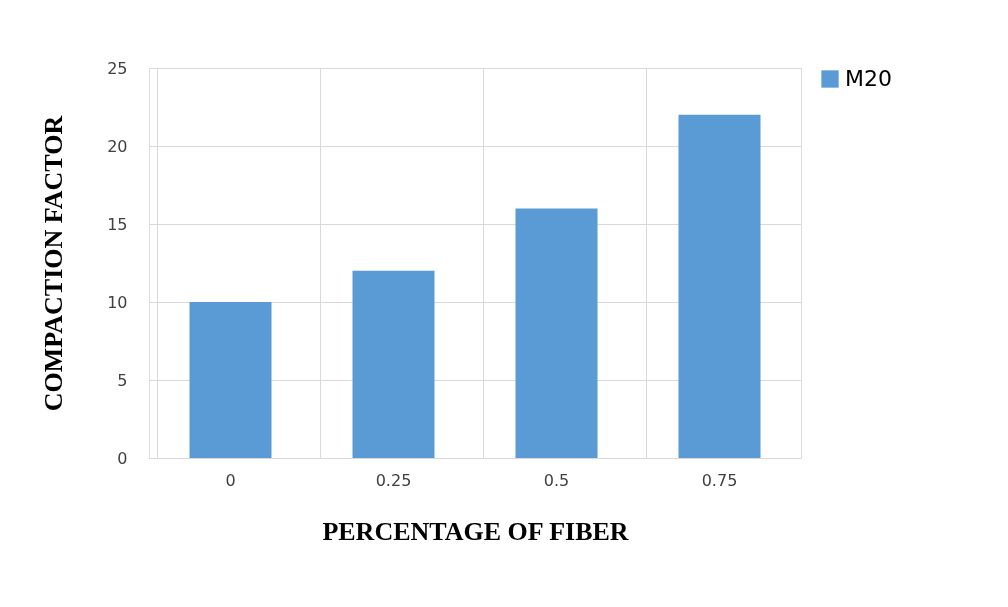 The height and width of the screenshot is (607, 1008). Describe the element at coordinates (393, 480) in the screenshot. I see `x-tick-label: 0.25` at that location.